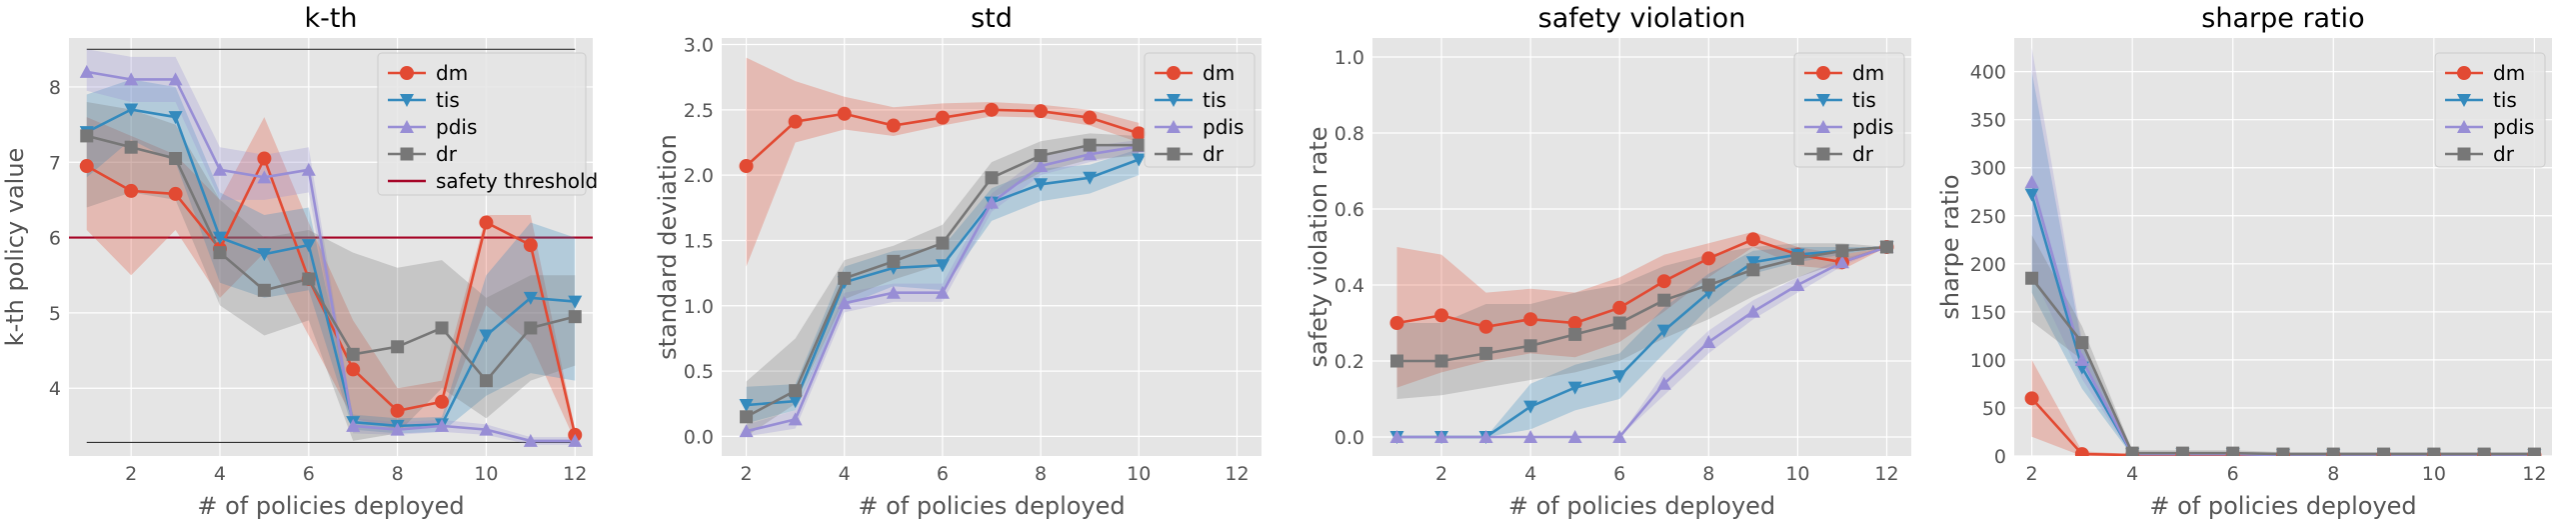  I want to click on y-tick-label: 350, so click(1988, 121).